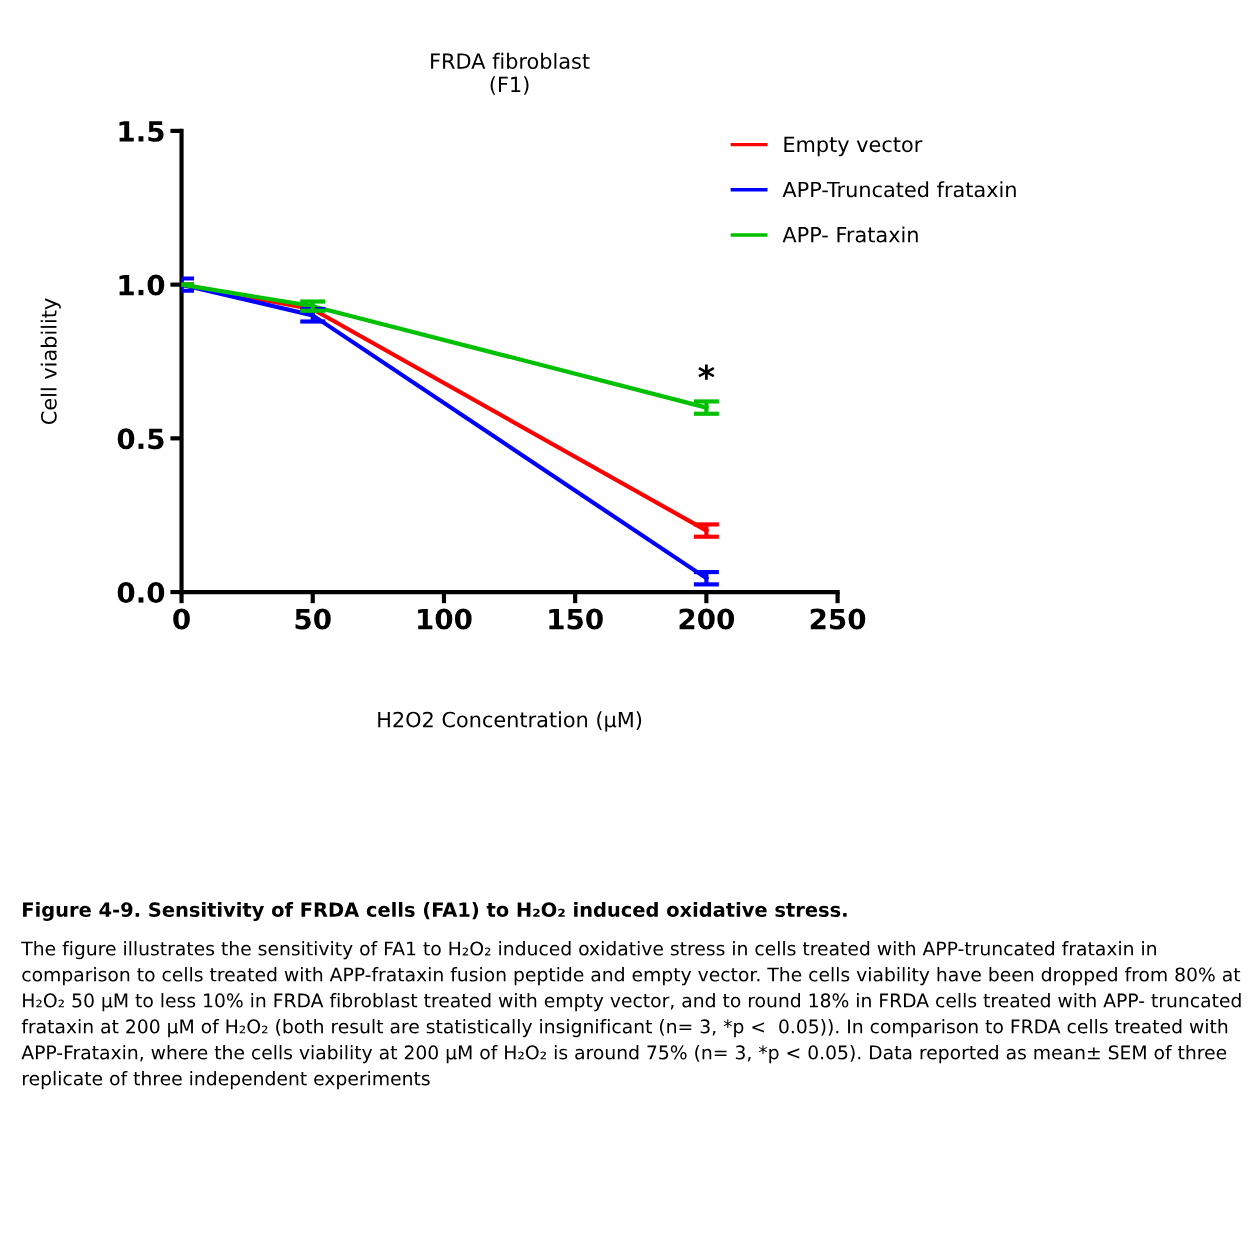 Image resolution: width=1252 pixels, height=1235 pixels. What do you see at coordinates (706, 372) in the screenshot?
I see `annotation: *` at bounding box center [706, 372].